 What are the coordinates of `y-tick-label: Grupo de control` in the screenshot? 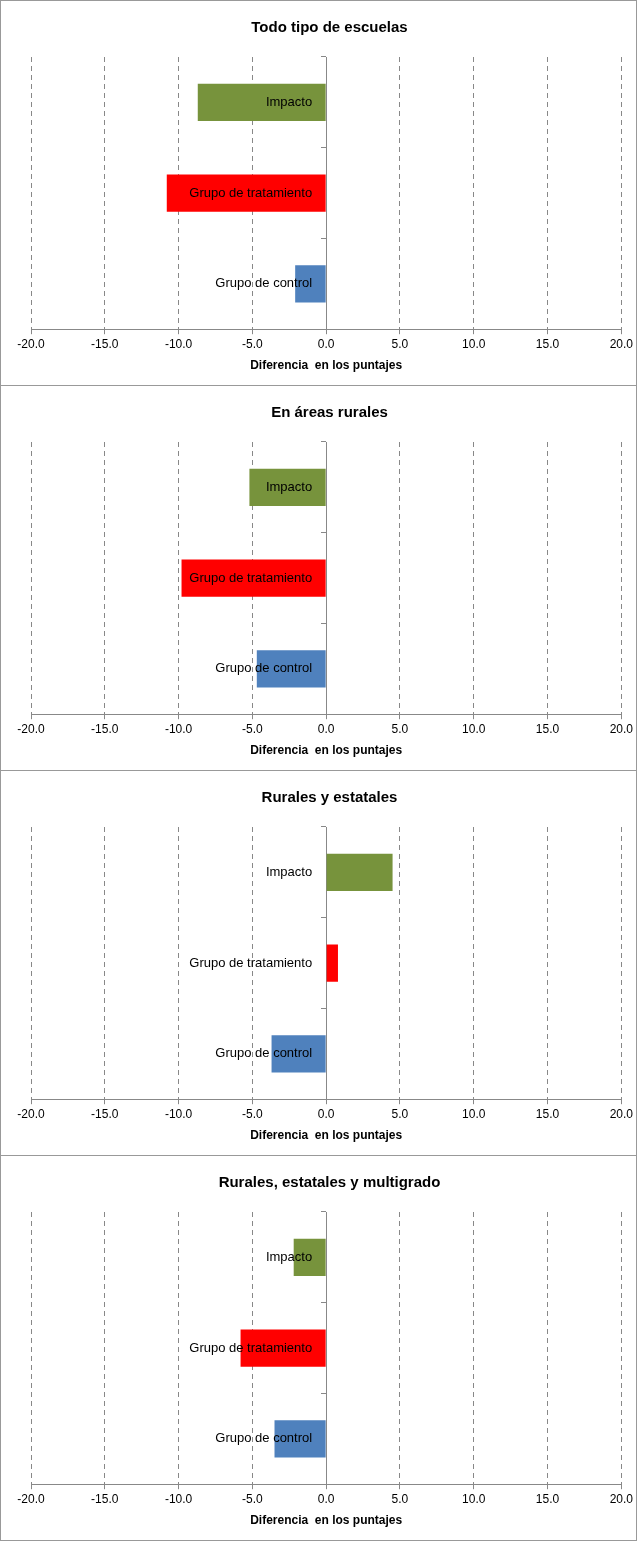 It's located at (264, 1053).